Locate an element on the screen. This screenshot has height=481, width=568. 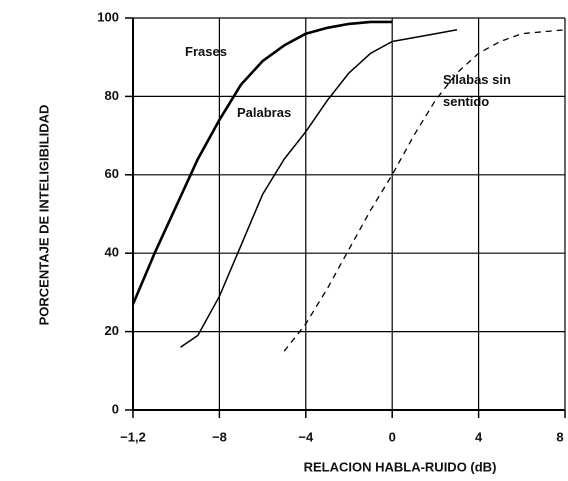
series-label: Silabas sin sentido is located at coordinates (477, 90).